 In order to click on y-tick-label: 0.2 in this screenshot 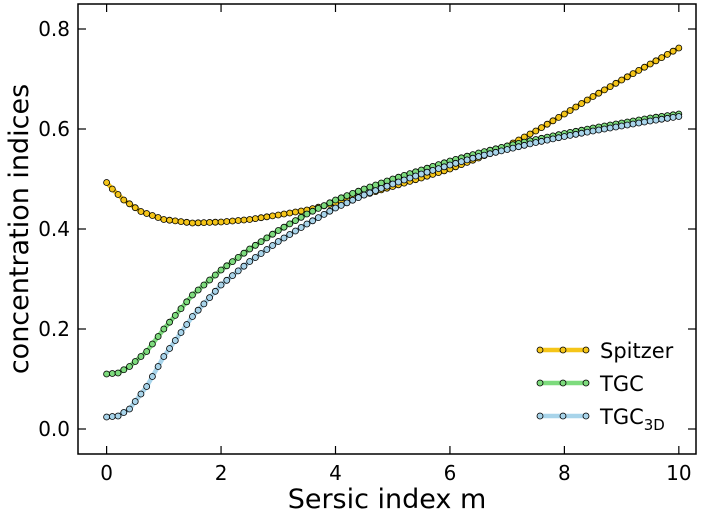, I will do `click(54, 329)`.